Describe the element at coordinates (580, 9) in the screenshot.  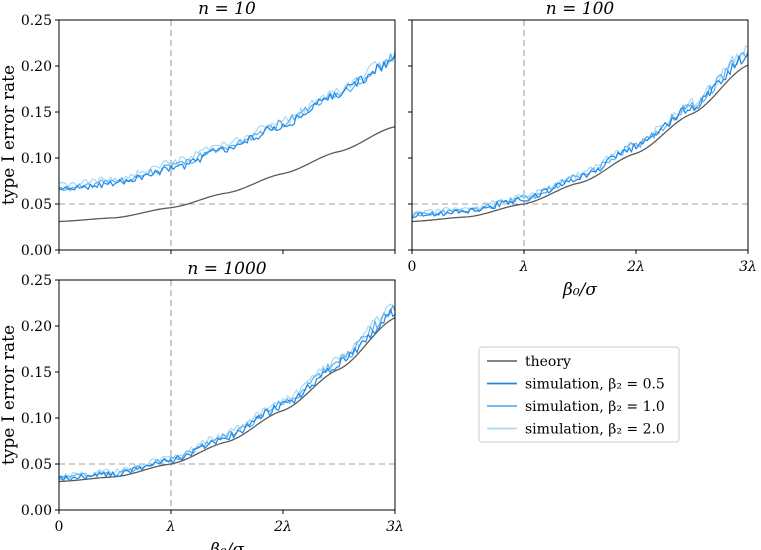
I see `panel-title: n = 100` at that location.